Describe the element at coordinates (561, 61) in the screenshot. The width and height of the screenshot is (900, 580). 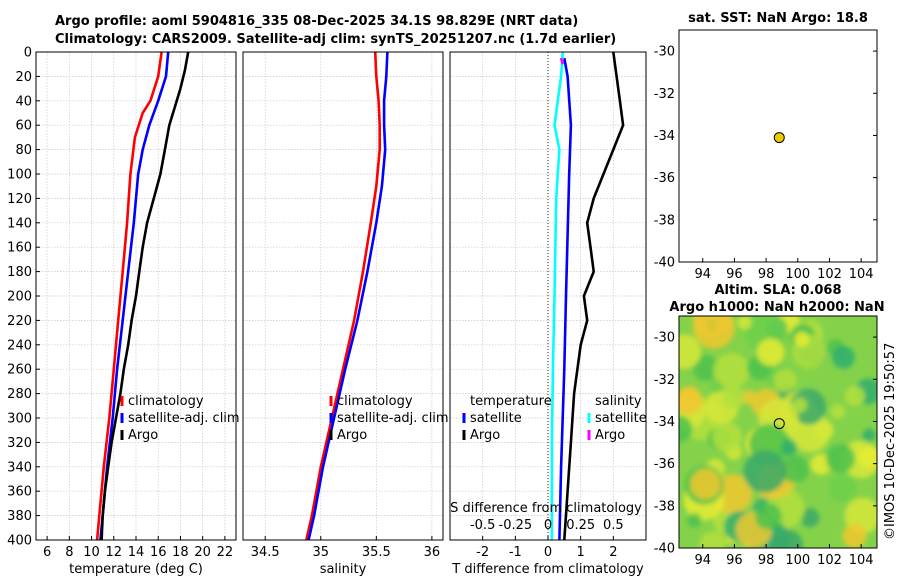
I see `difference-series-salinity-argo` at that location.